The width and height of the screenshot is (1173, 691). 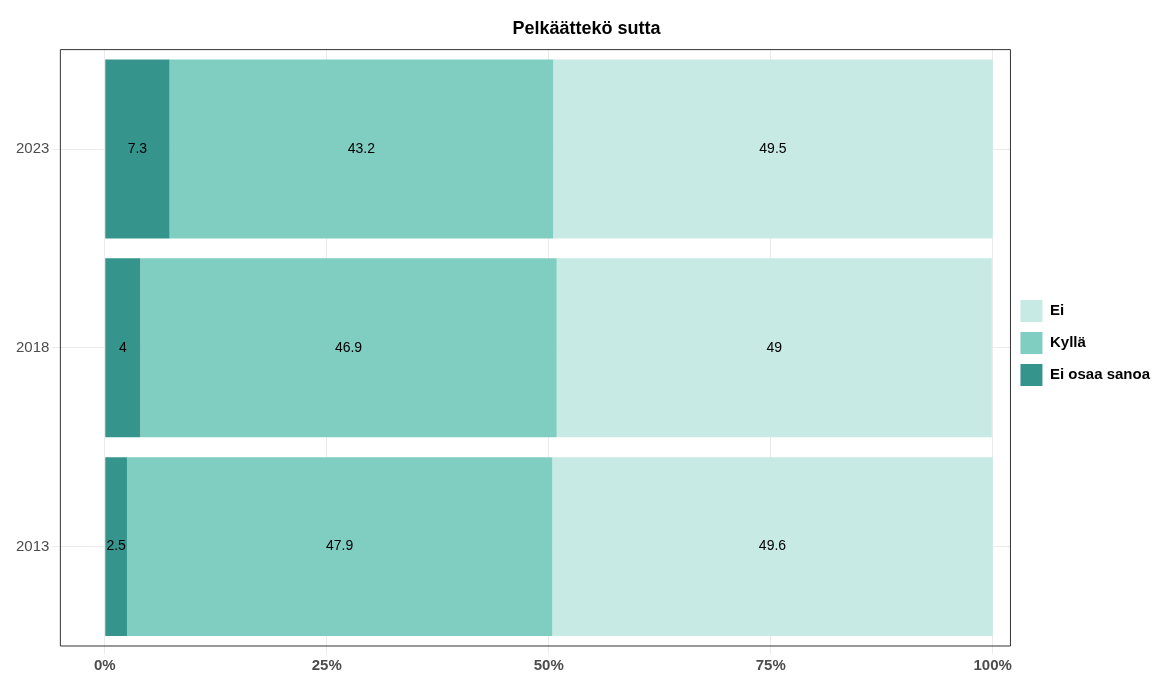 I want to click on data-label: 46.9, so click(x=348, y=346).